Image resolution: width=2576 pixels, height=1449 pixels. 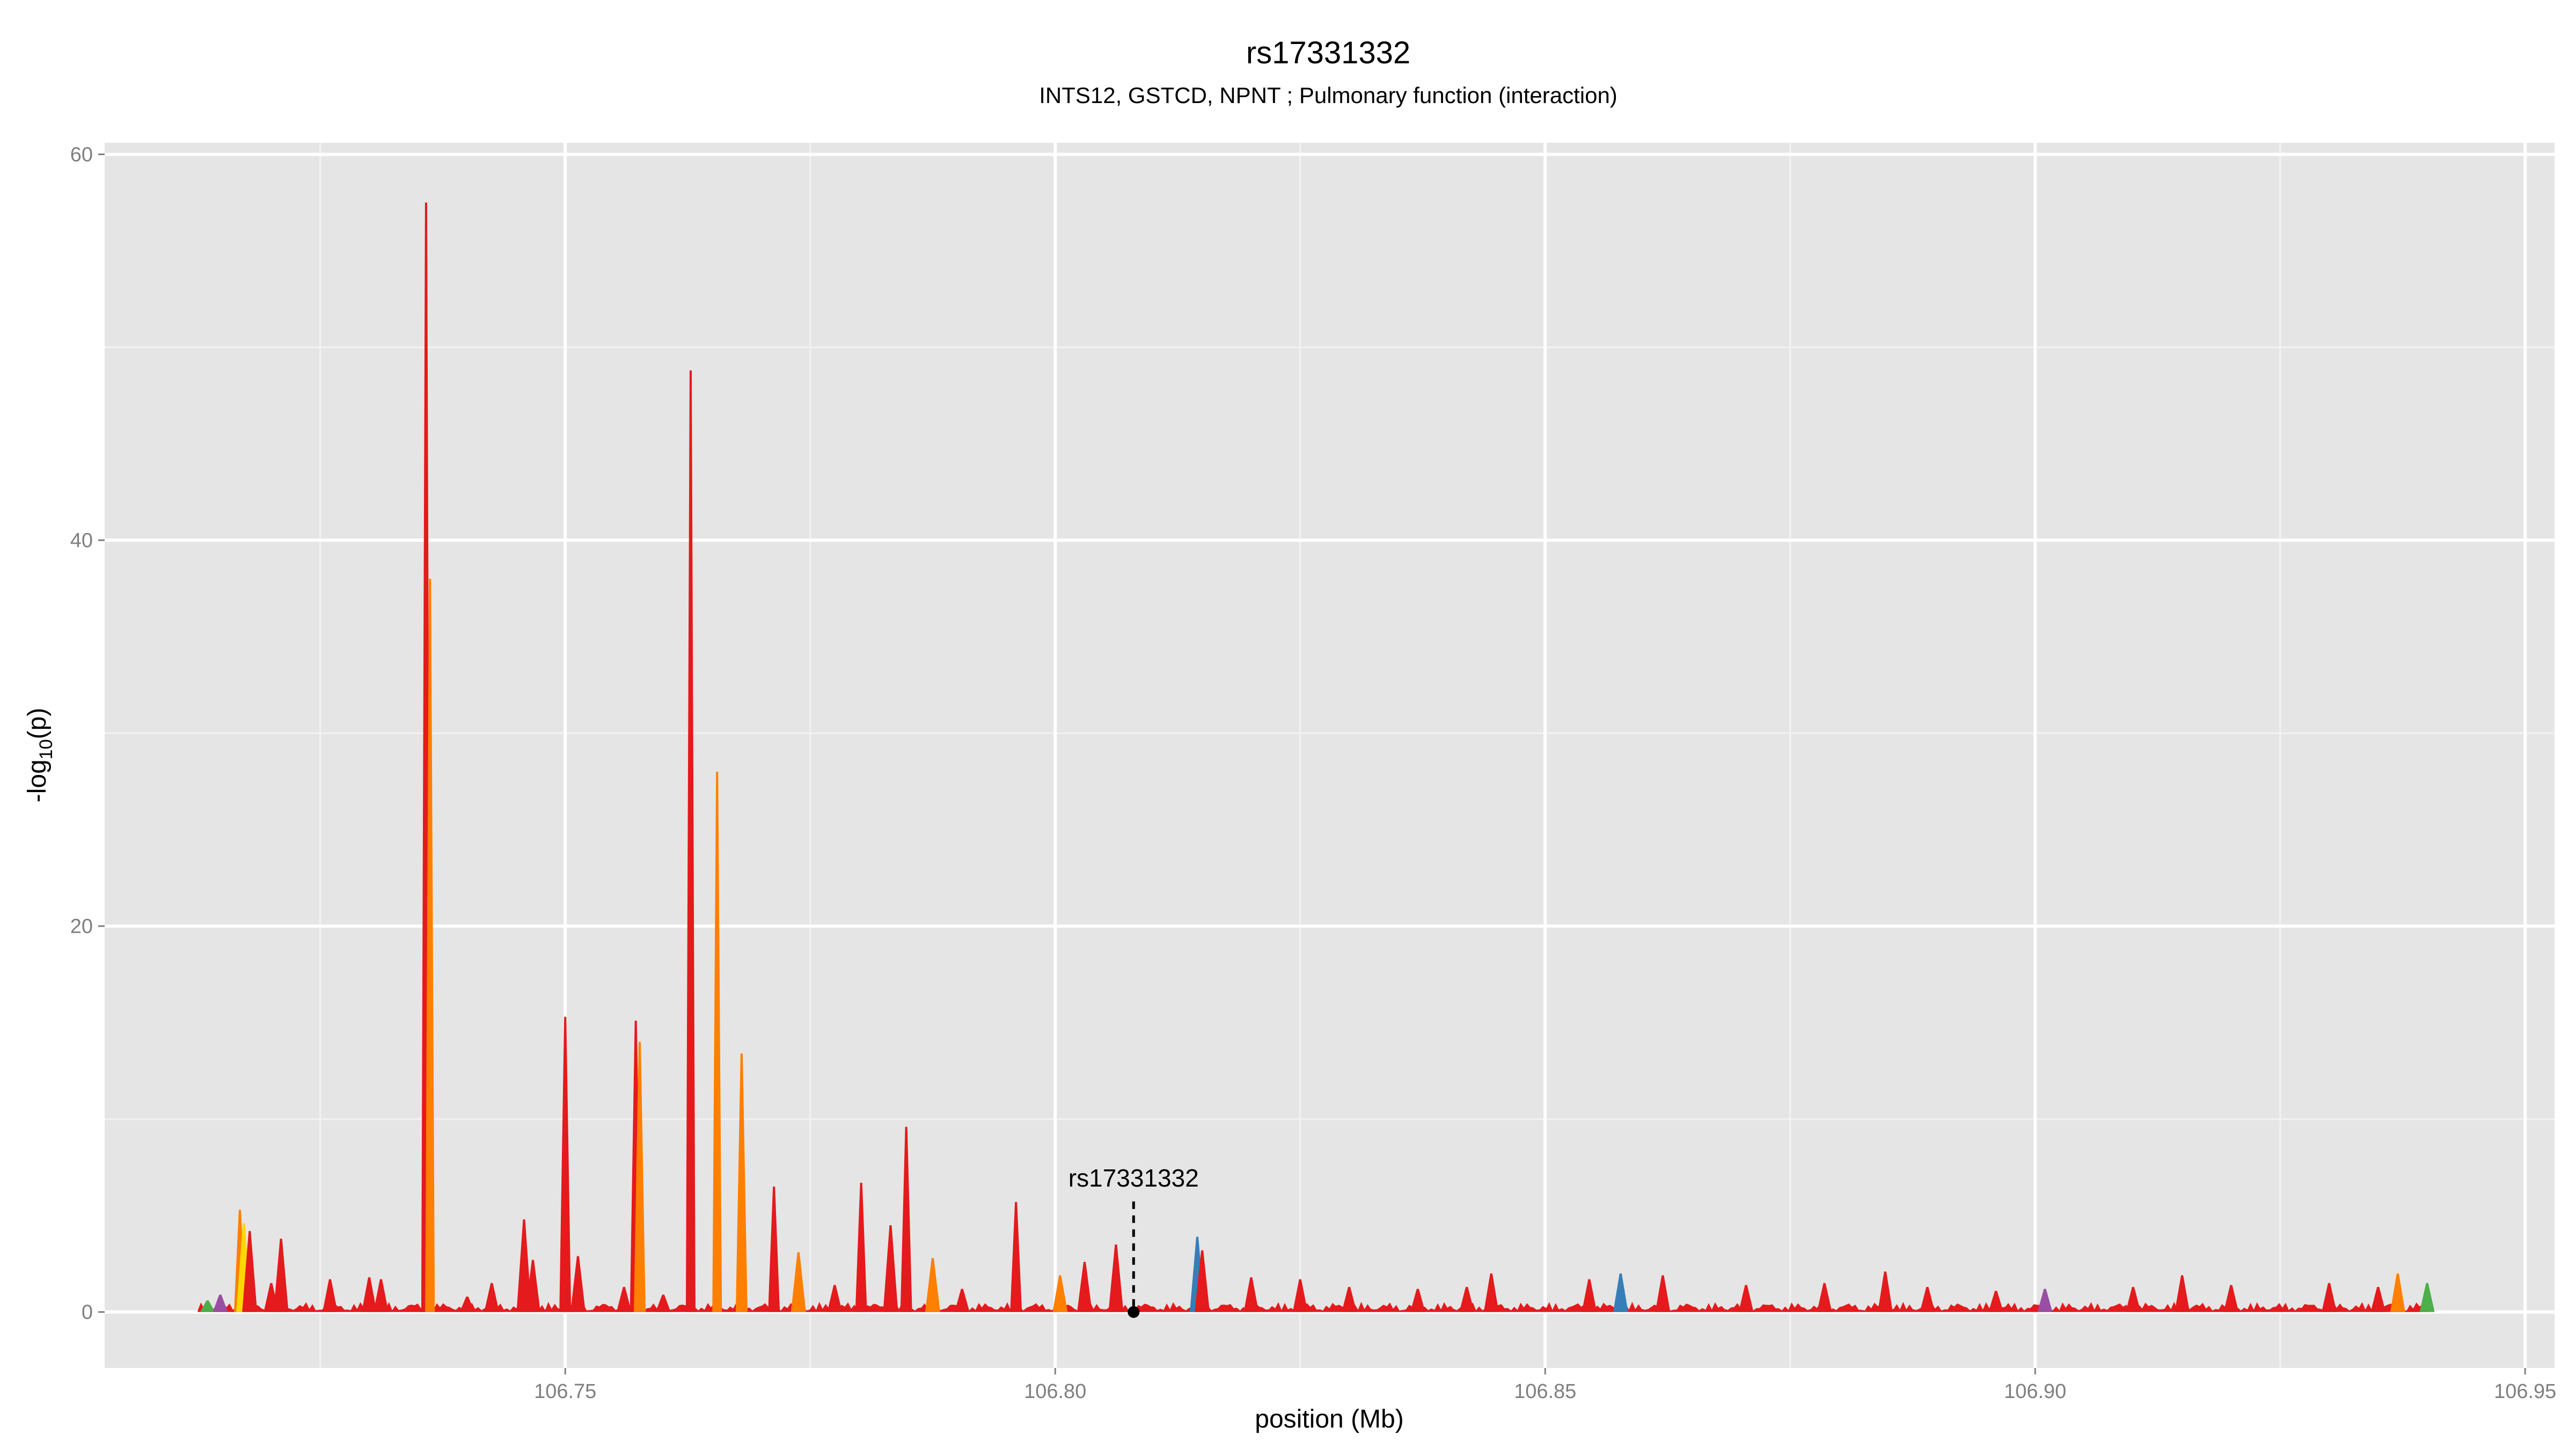 I want to click on svg-text: -log10(p), so click(x=39, y=755).